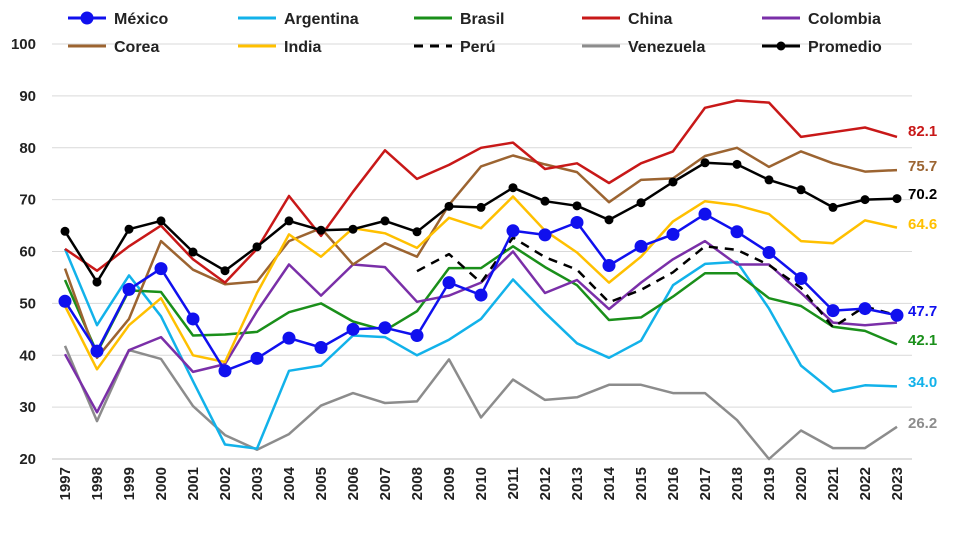 This screenshot has width=954, height=534. I want to click on x-tick-label: 2000, so click(161, 483).